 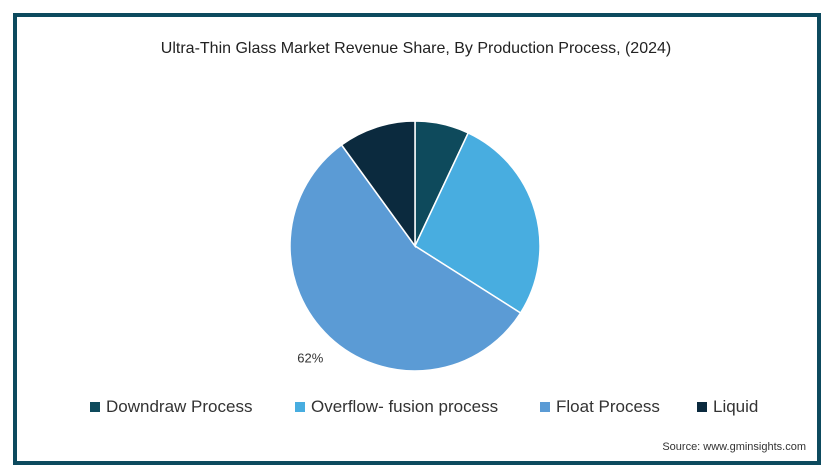 I want to click on data-label: 62%, so click(x=310, y=358).